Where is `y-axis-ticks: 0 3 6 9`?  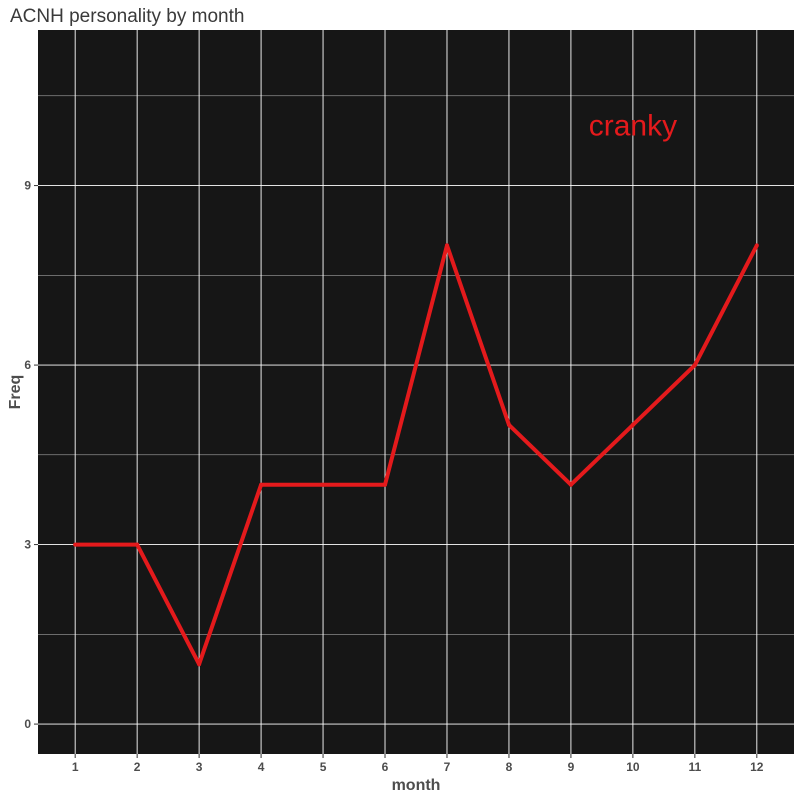
y-axis-ticks: 0 3 6 9 is located at coordinates (31, 455).